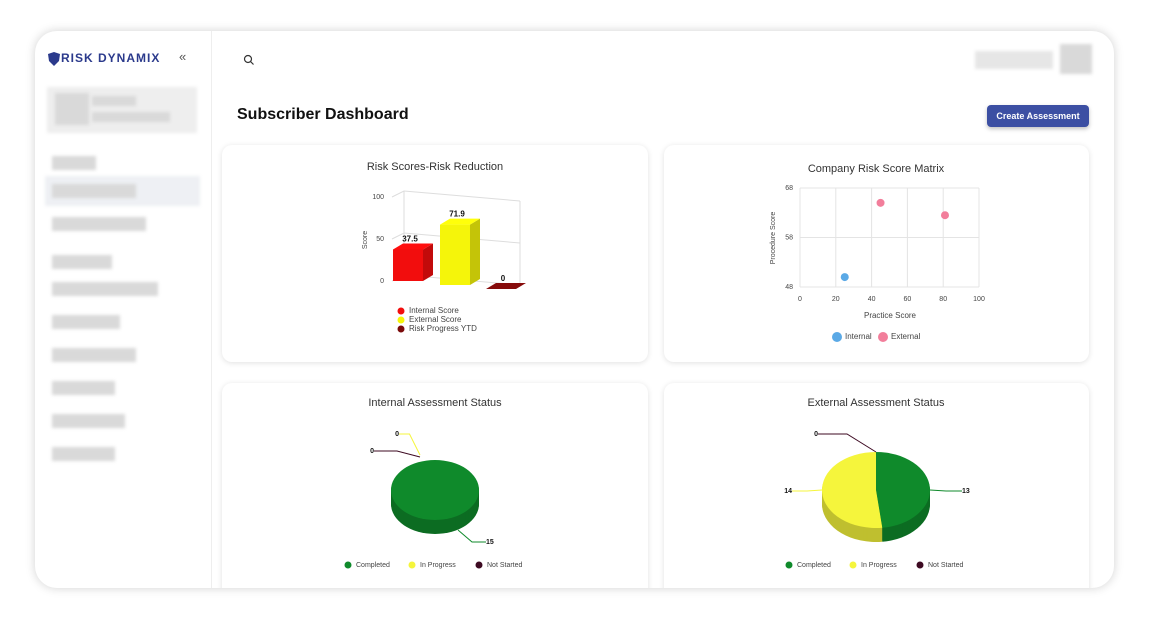 This screenshot has width=1149, height=627. What do you see at coordinates (872, 299) in the screenshot?
I see `x-tick-label: 40` at bounding box center [872, 299].